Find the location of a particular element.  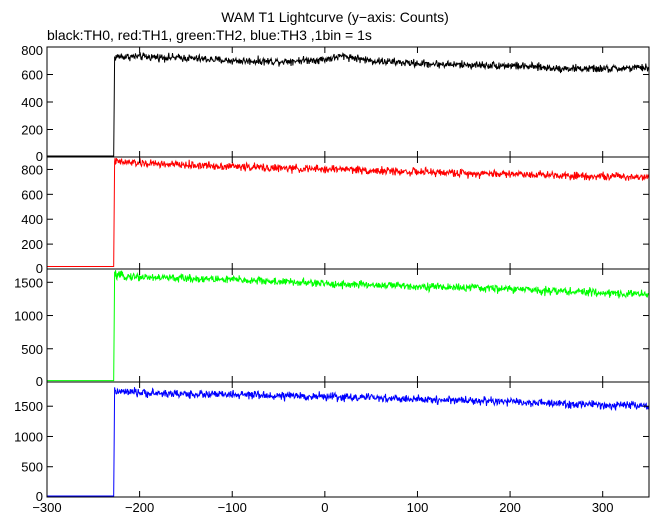

y-tick-label-1-4: 800 is located at coordinates (32, 169).